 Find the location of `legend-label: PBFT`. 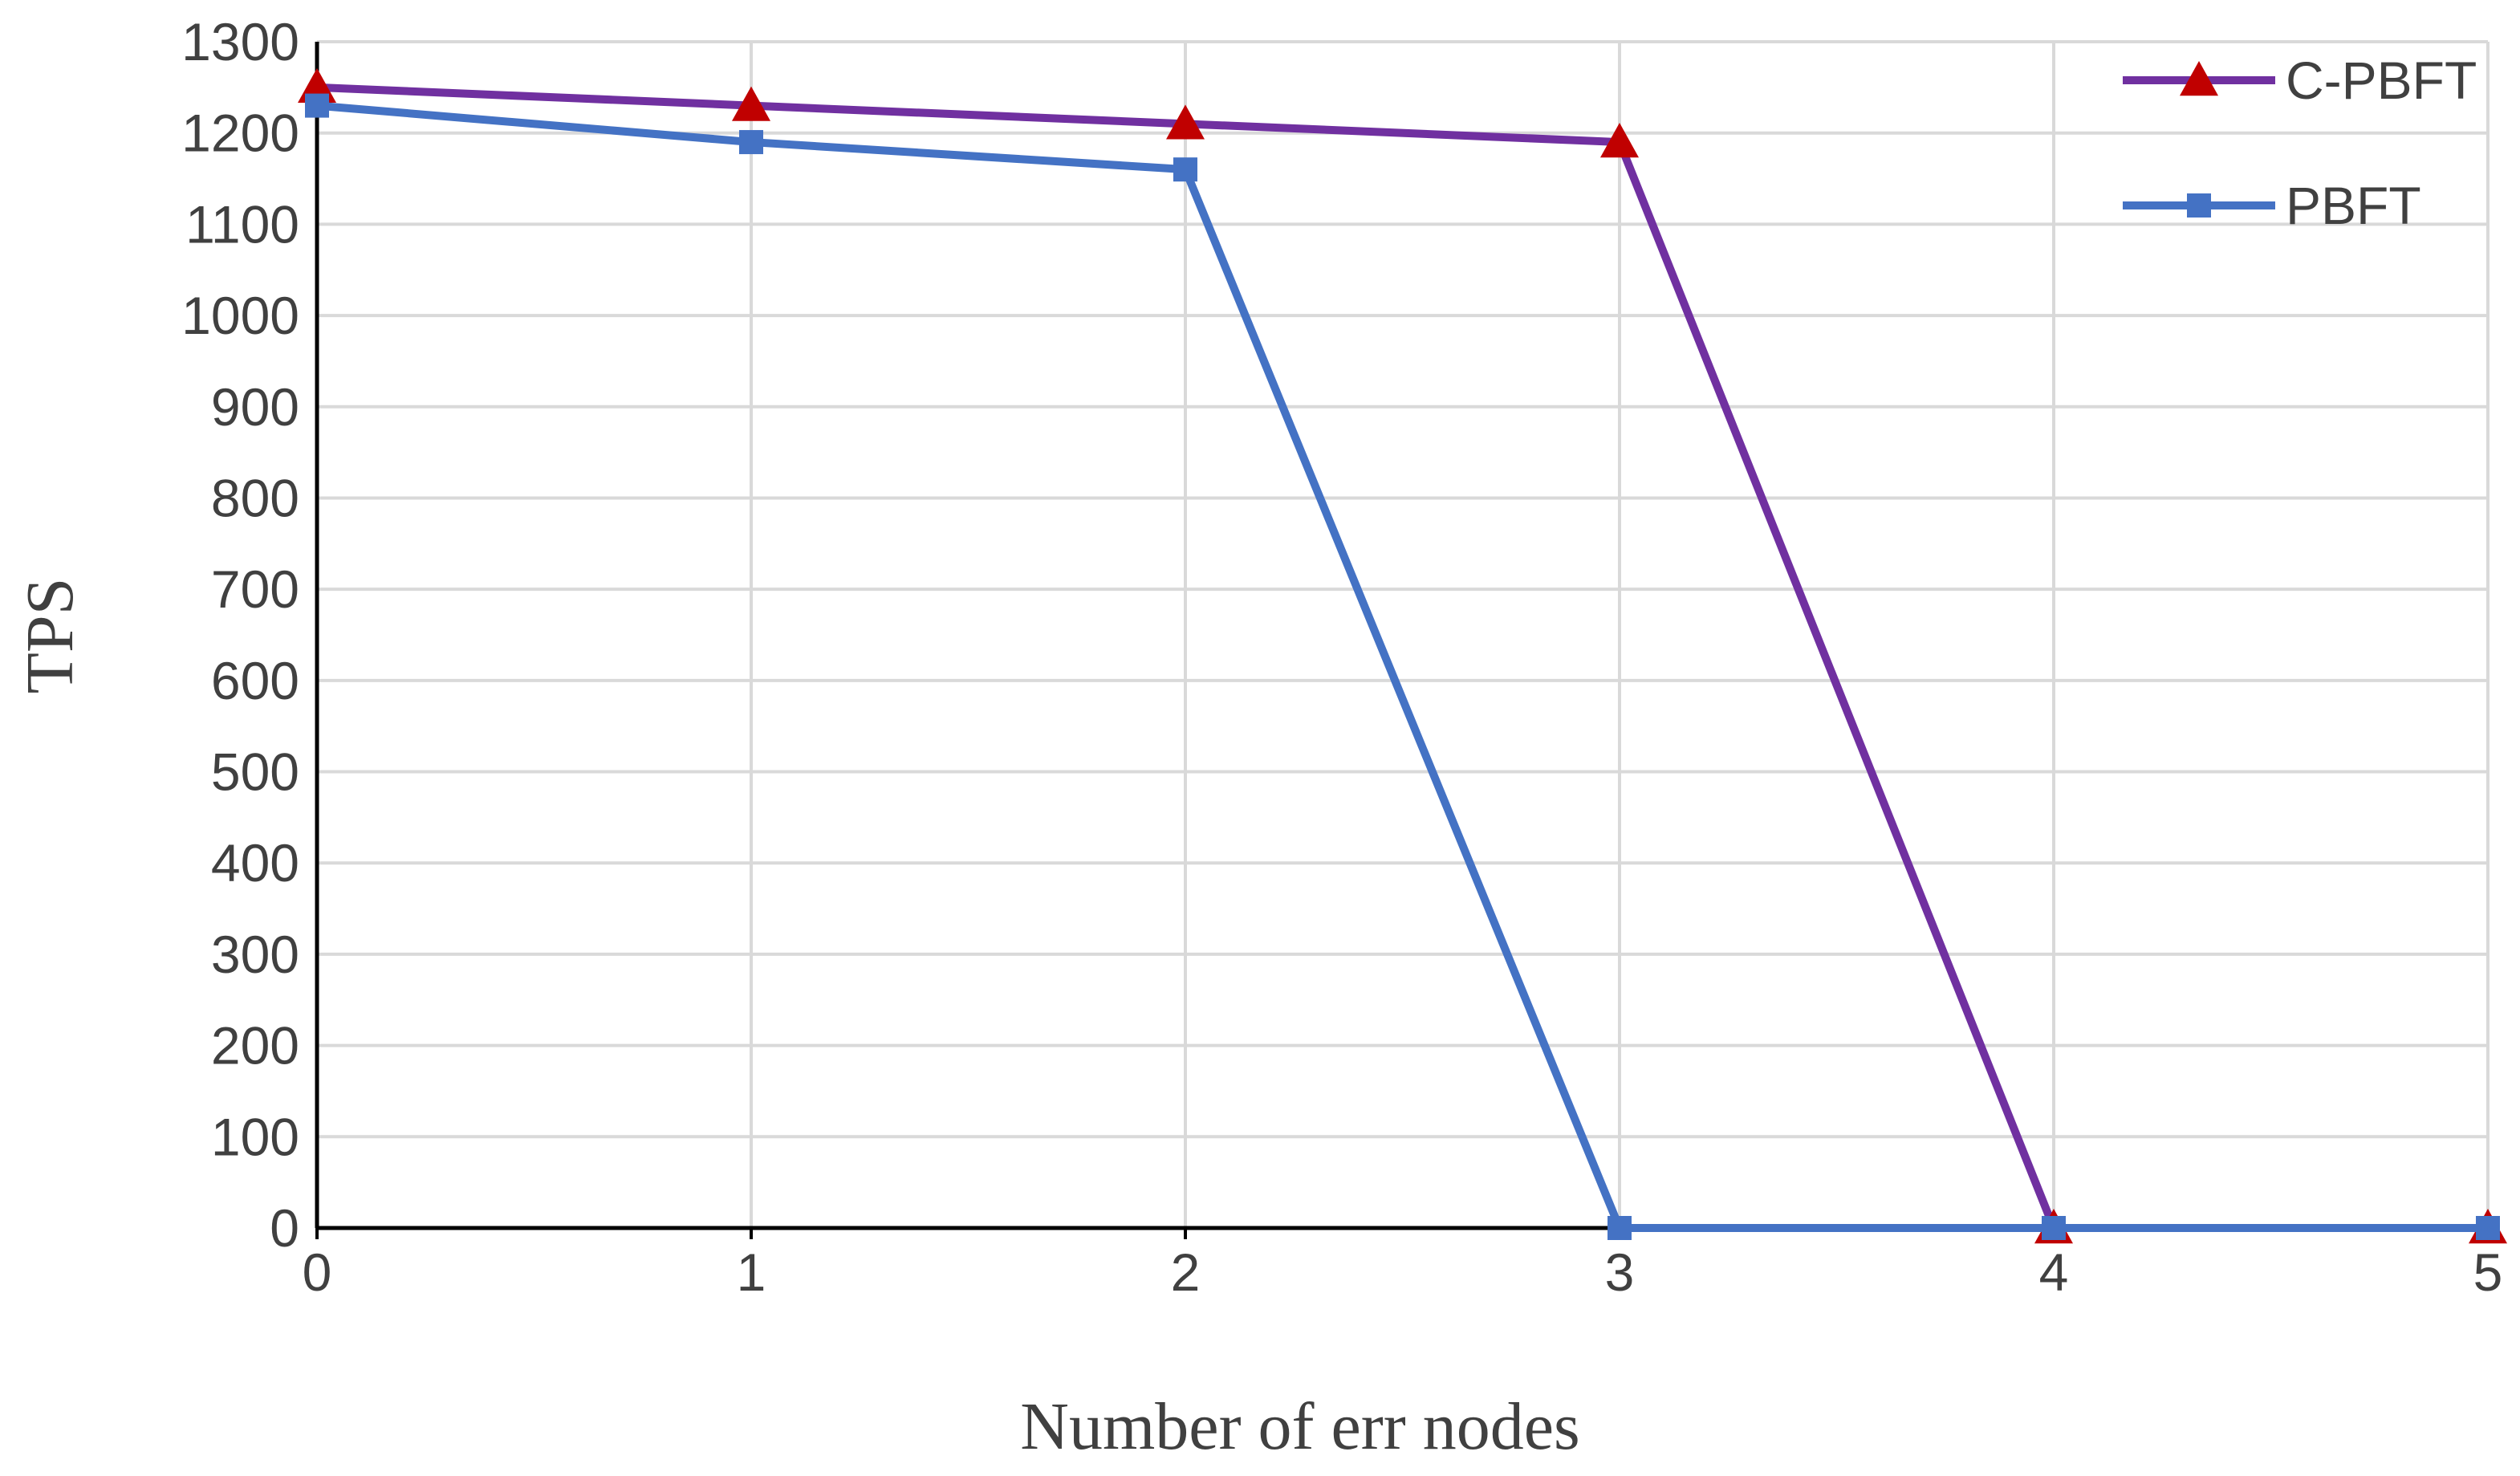

legend-label: PBFT is located at coordinates (2353, 205).